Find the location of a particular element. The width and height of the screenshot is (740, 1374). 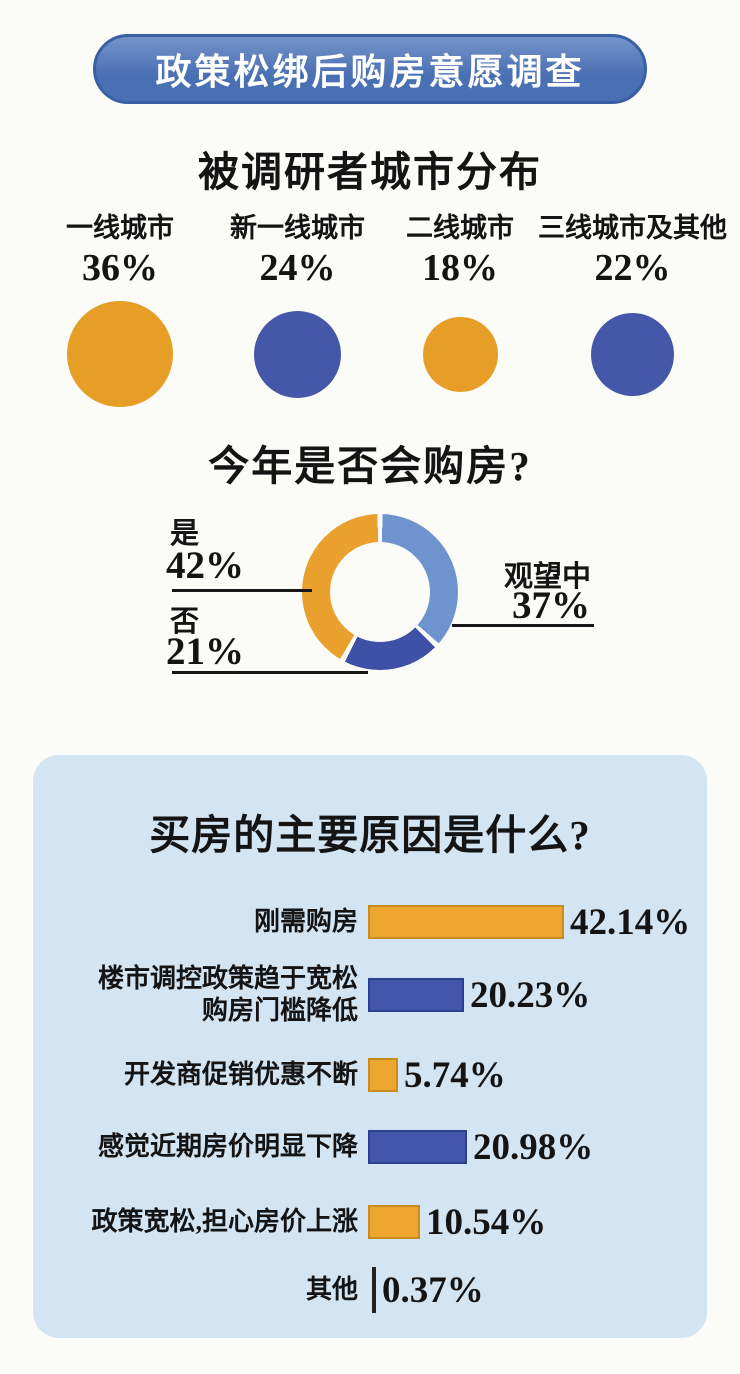

donut-percent-watching: 37% is located at coordinates (551, 605).